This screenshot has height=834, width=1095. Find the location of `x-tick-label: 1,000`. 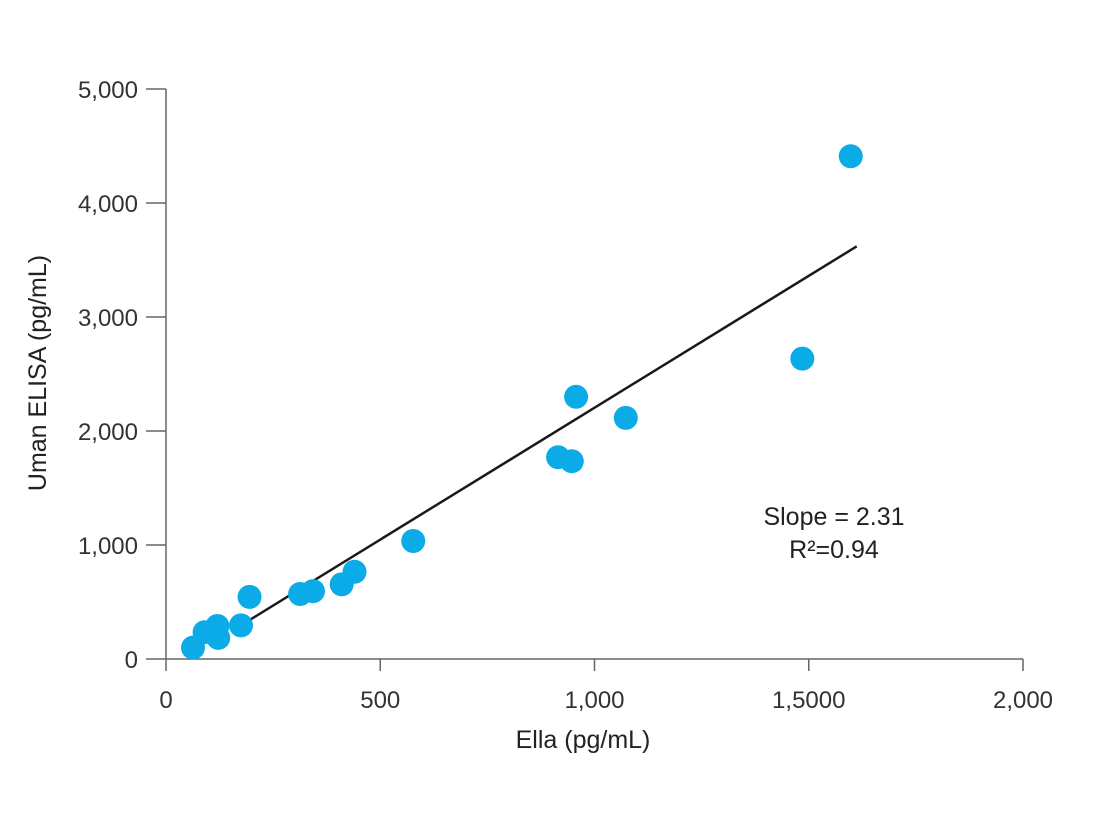

x-tick-label: 1,000 is located at coordinates (594, 700).